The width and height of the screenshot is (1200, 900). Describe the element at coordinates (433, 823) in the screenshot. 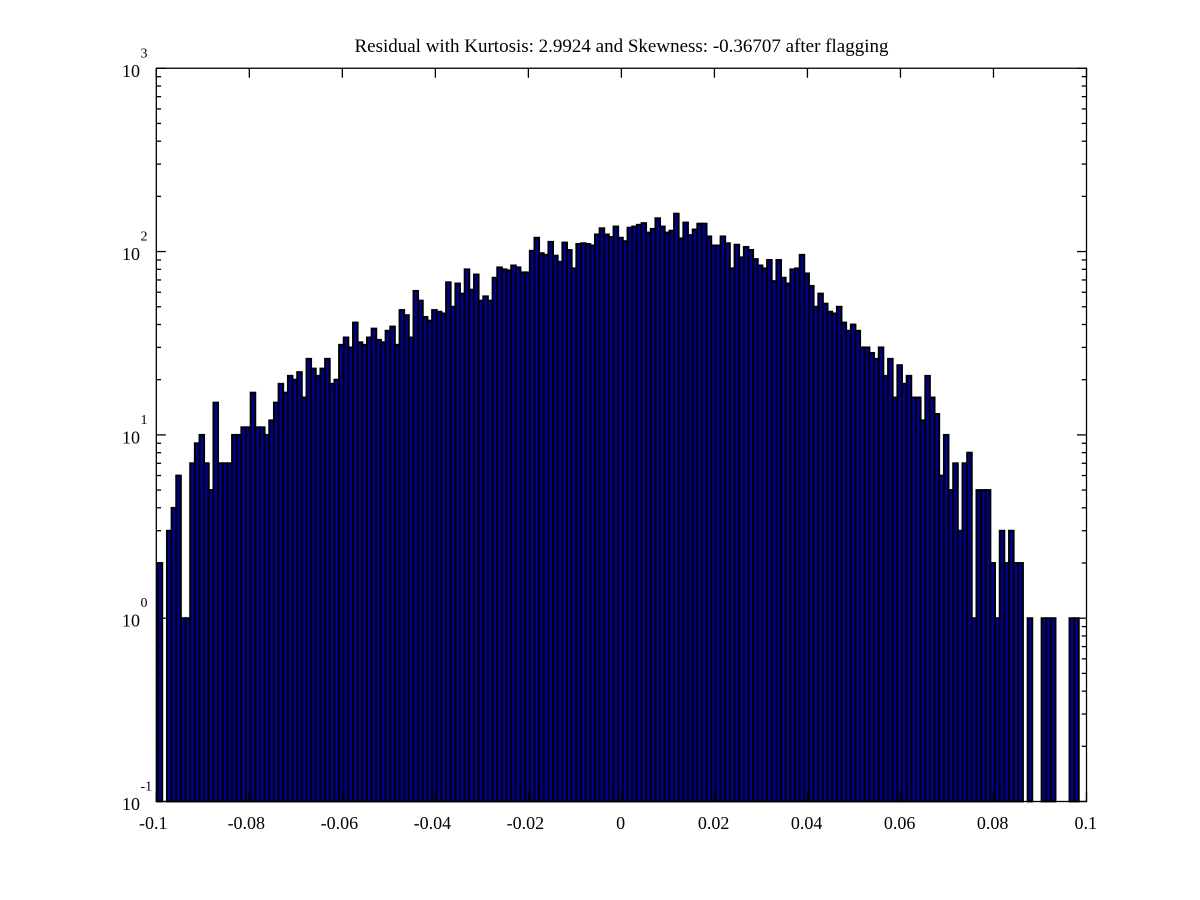

I see `svg-text: -0.04` at that location.